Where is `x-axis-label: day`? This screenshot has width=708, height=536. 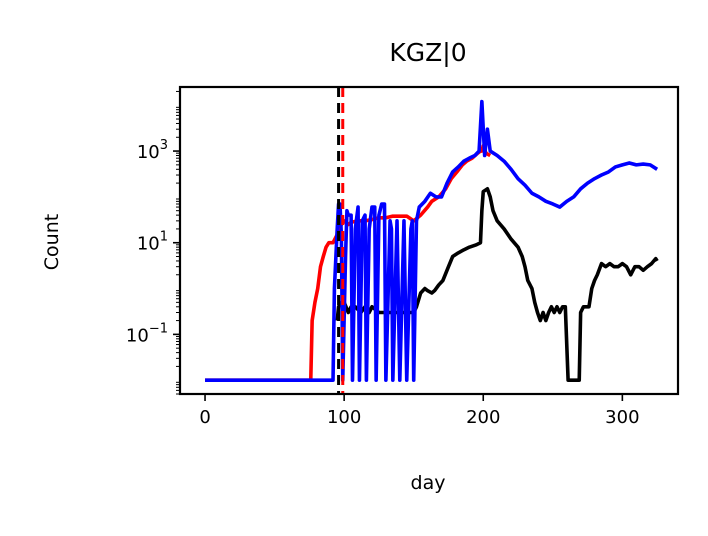
x-axis-label: day is located at coordinates (428, 483).